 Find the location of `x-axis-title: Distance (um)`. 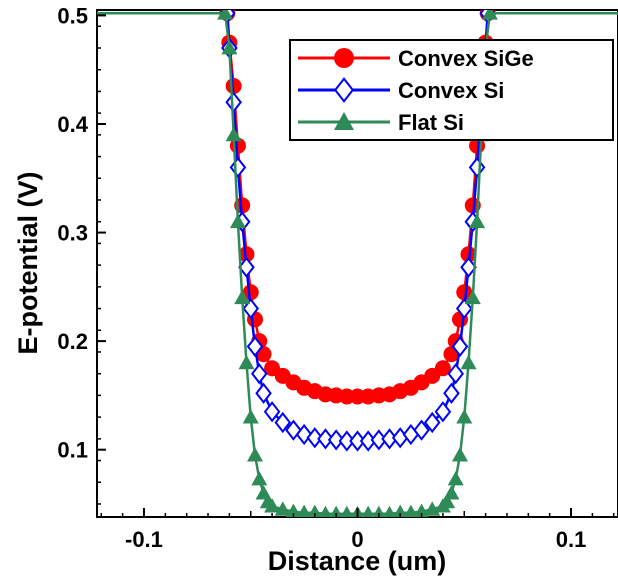

x-axis-title: Distance (um) is located at coordinates (357, 561).